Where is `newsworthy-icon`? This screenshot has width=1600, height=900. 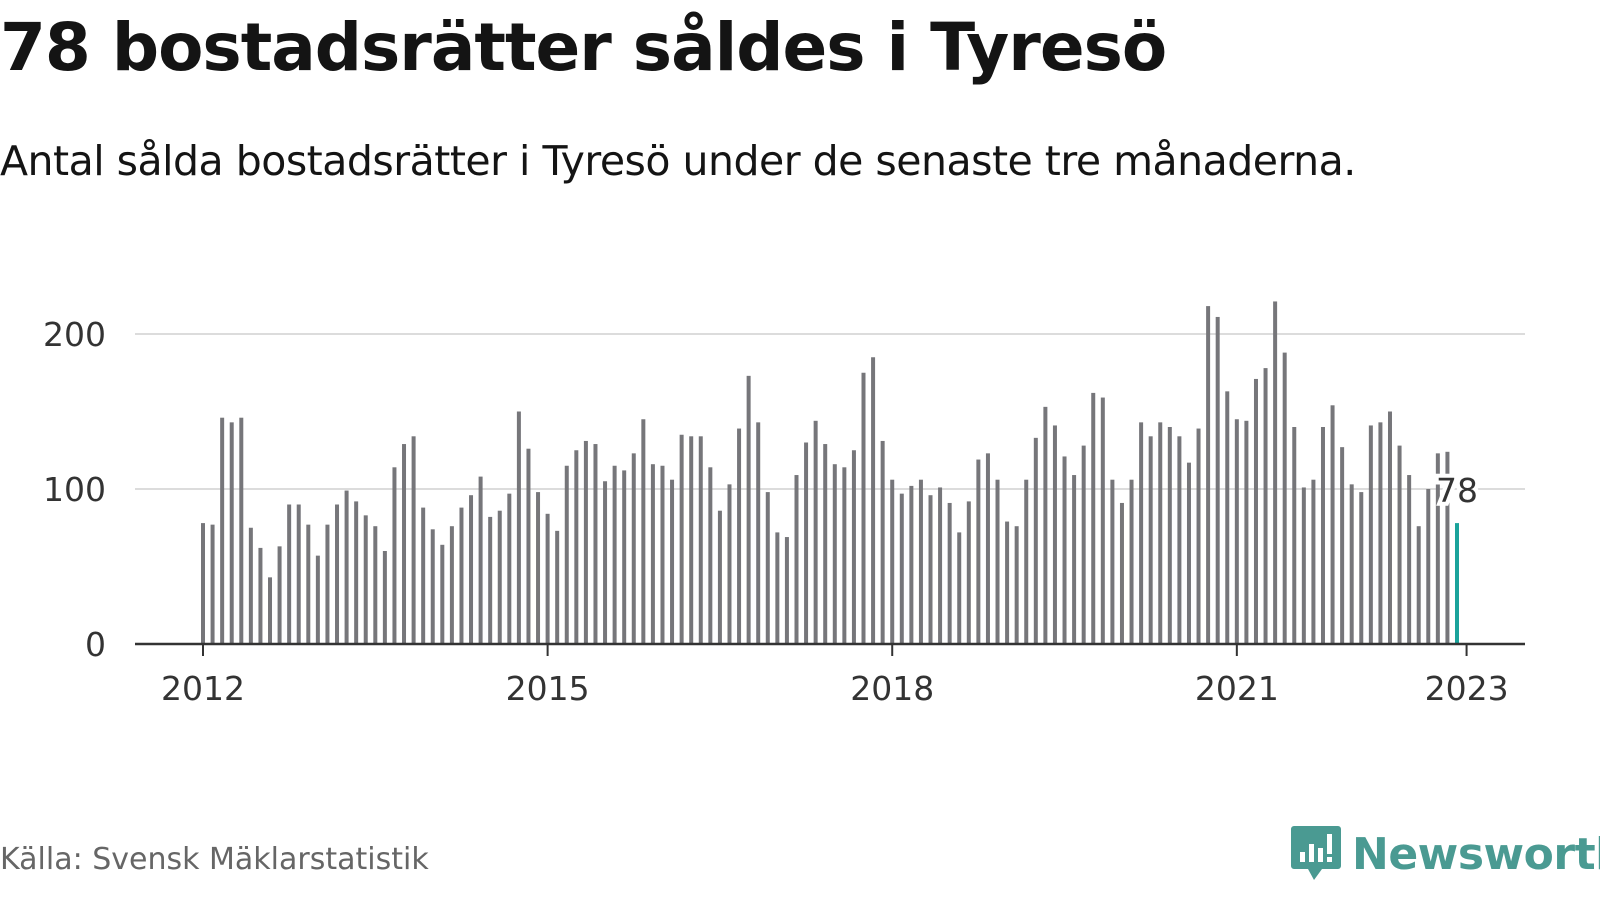
newsworthy-icon is located at coordinates (1316, 853).